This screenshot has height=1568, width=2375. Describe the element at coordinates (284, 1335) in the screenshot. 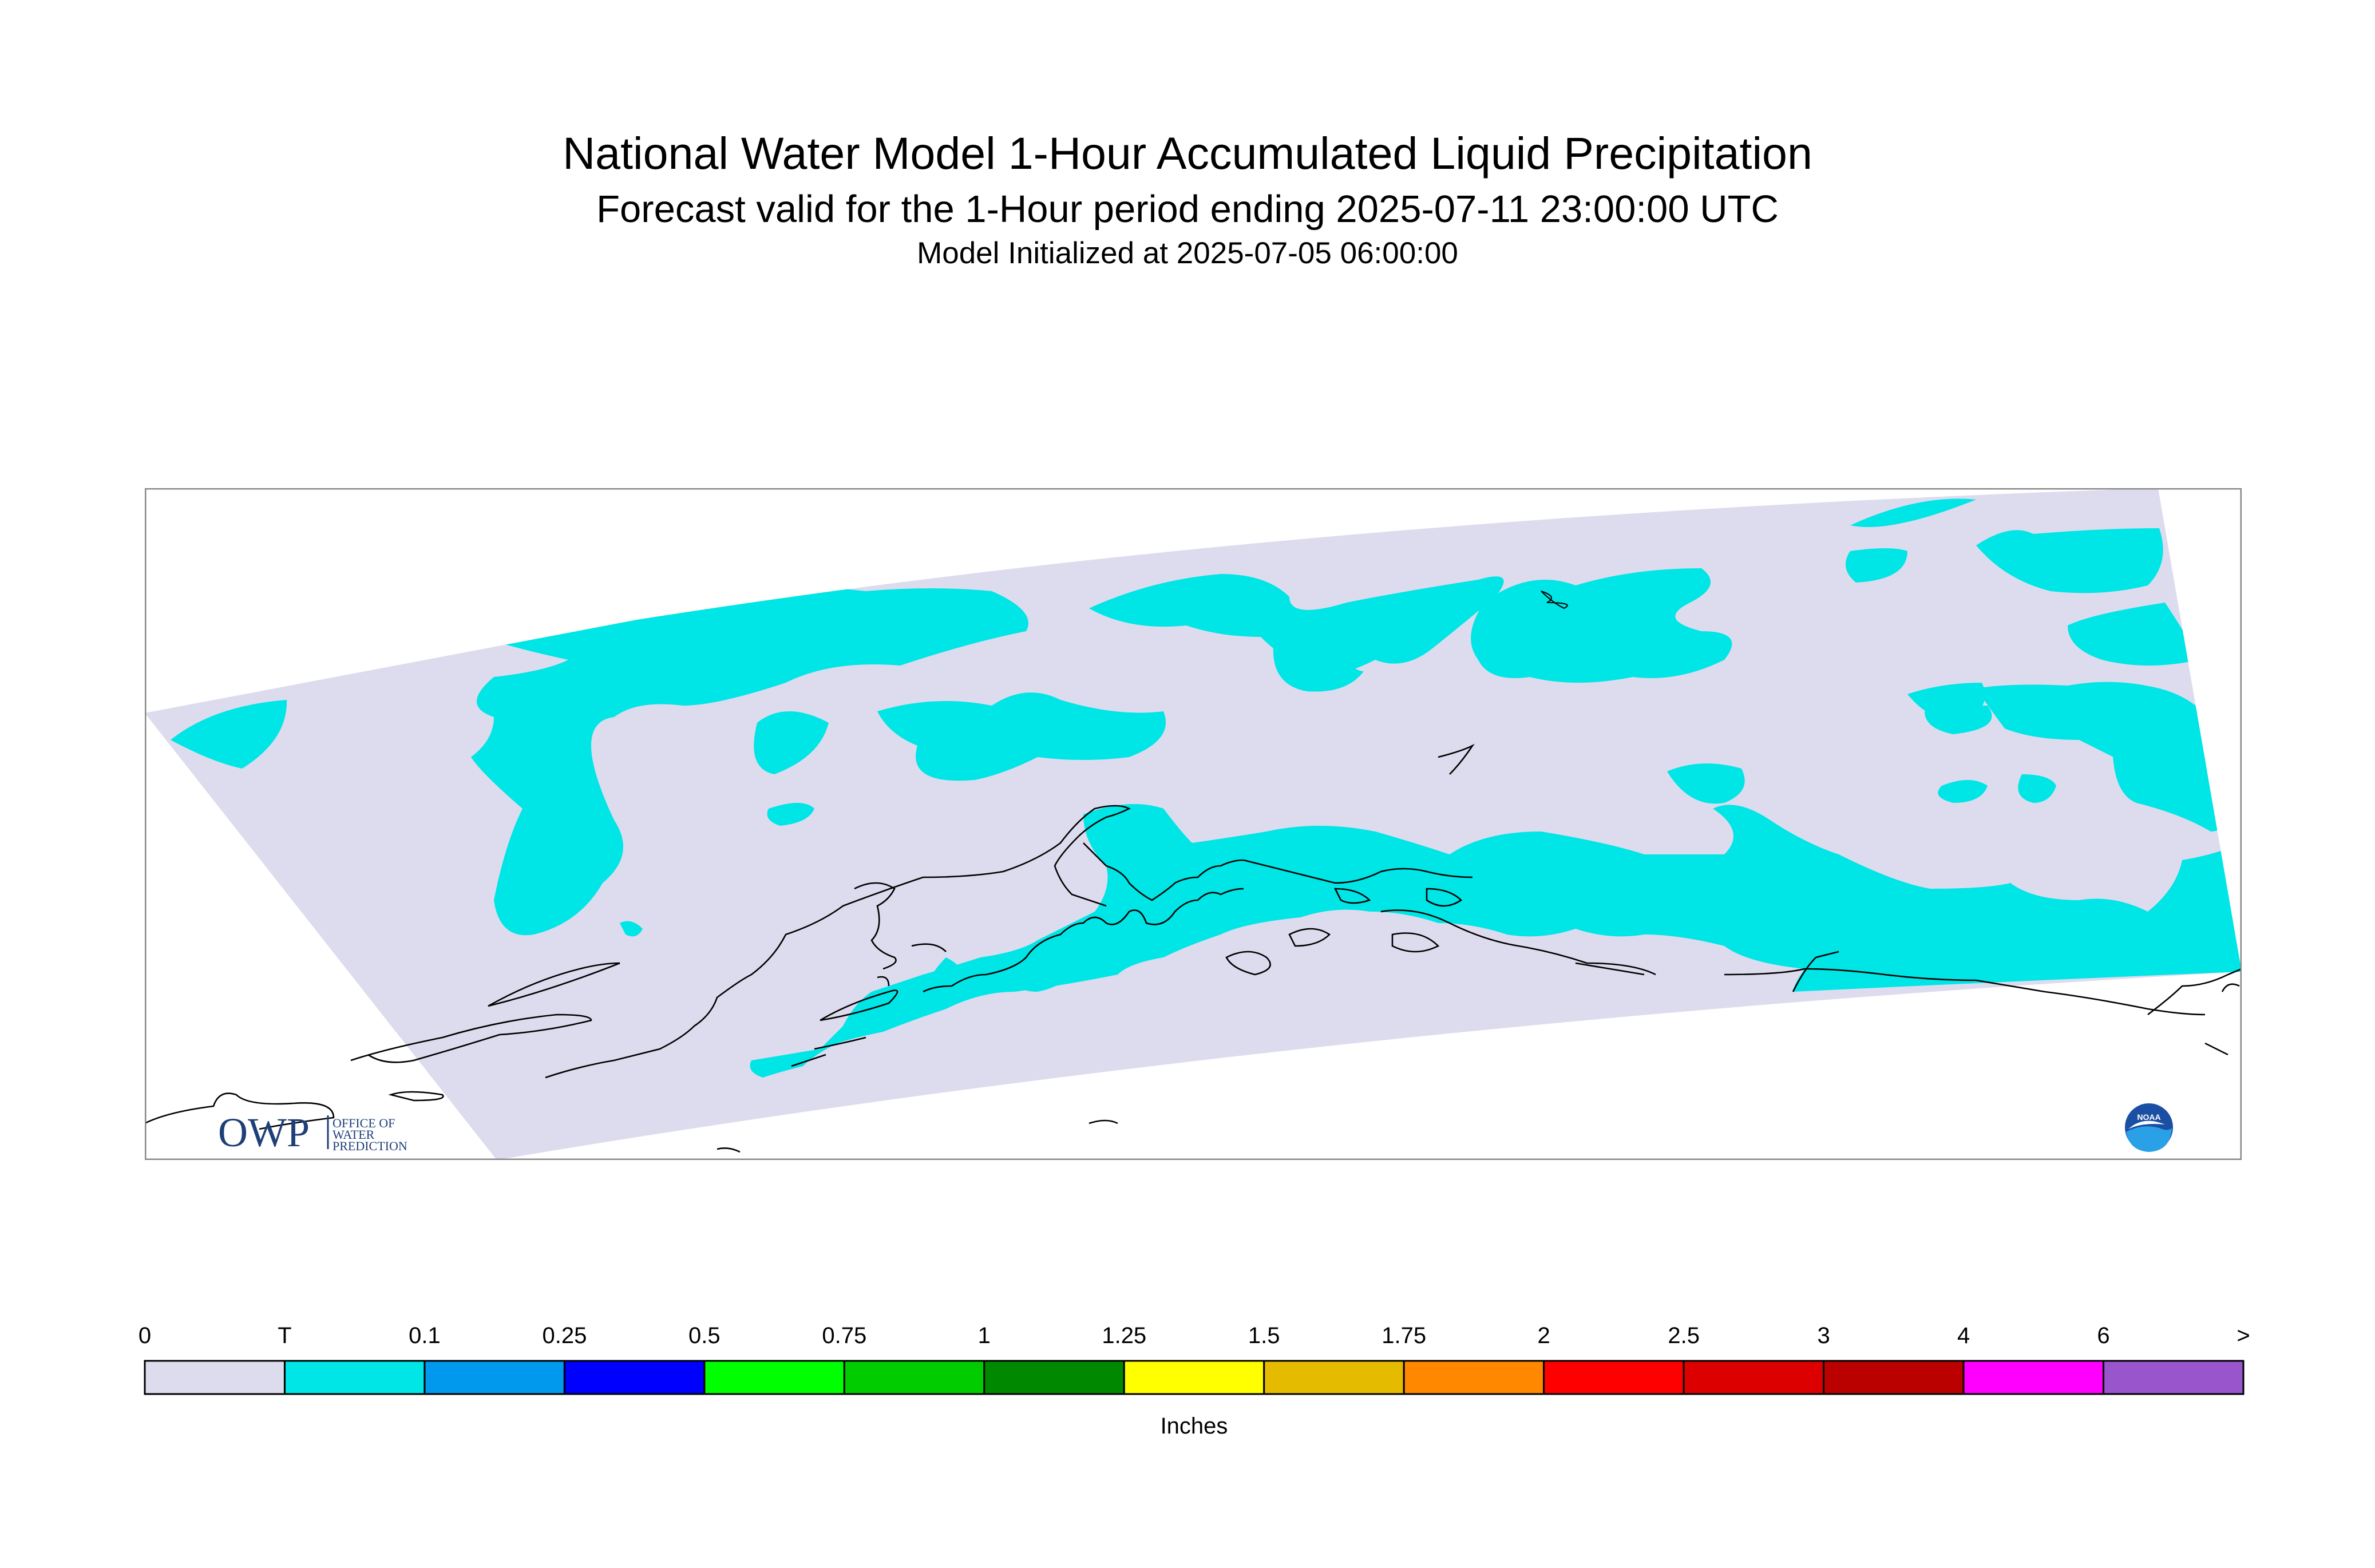

I see `legend-tick-label: T` at that location.